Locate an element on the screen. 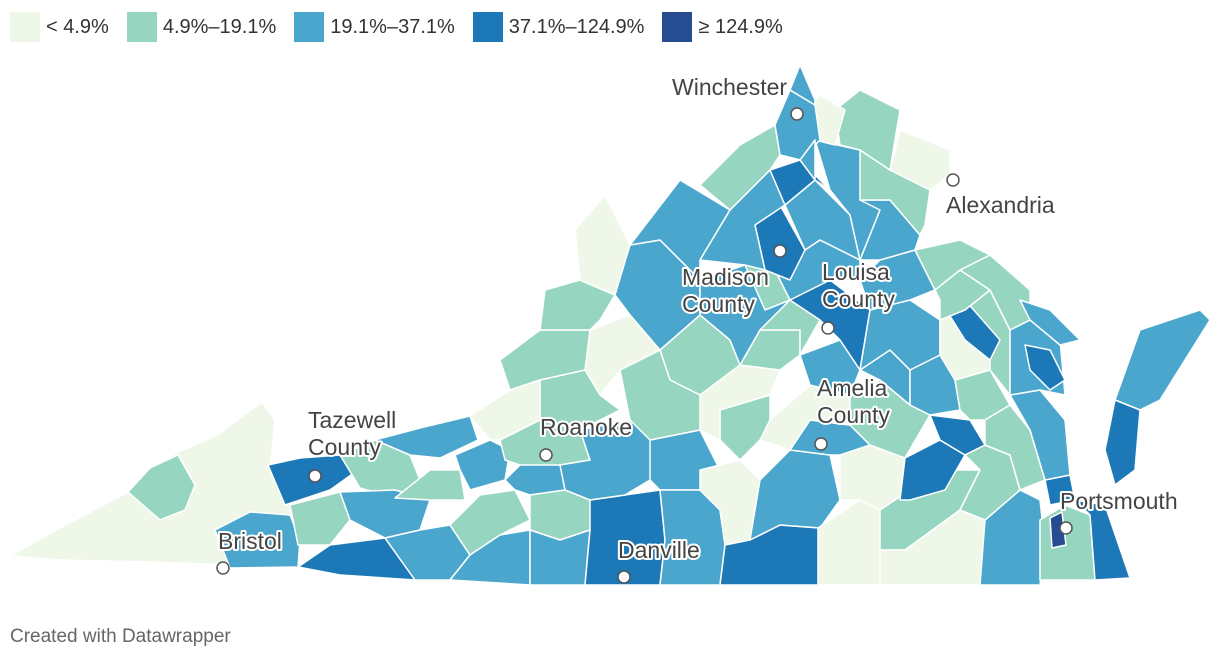 This screenshot has height=664, width=1220. legend-item-4: 37.1%–124.9% is located at coordinates (558, 27).